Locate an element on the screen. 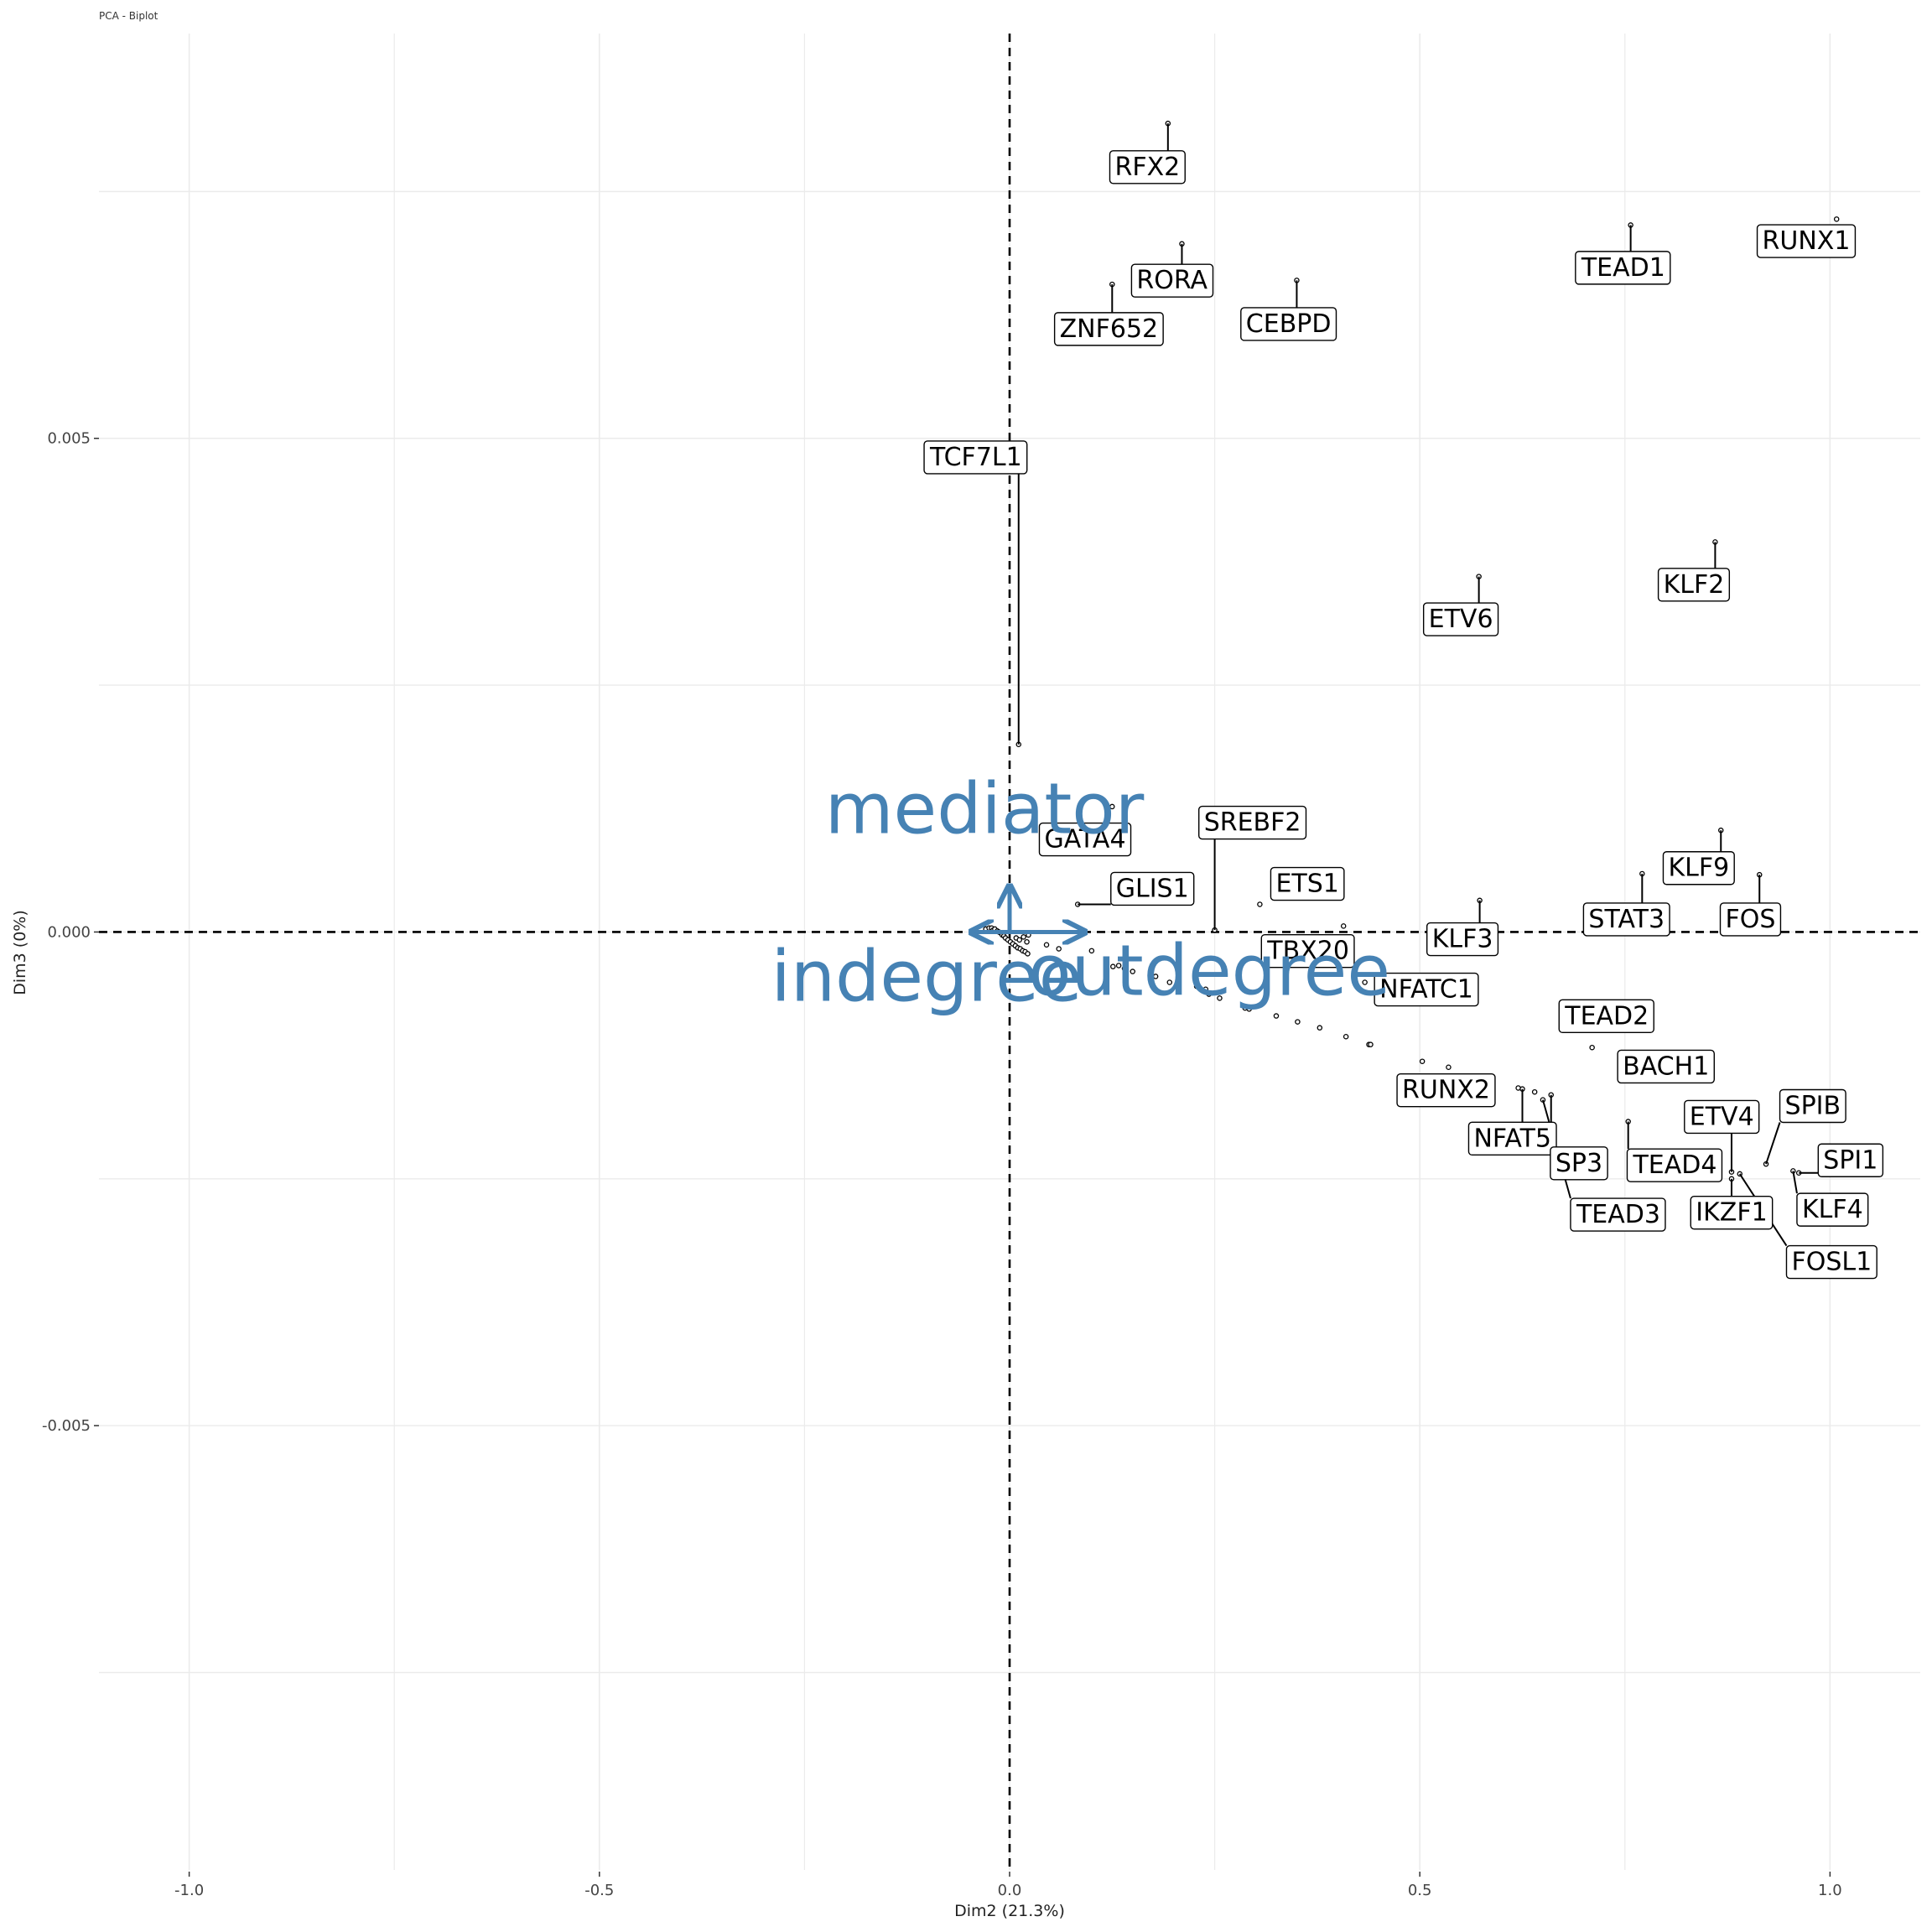 The height and width of the screenshot is (1932, 1932). point-label-etv4: ETV4 is located at coordinates (1722, 1117).